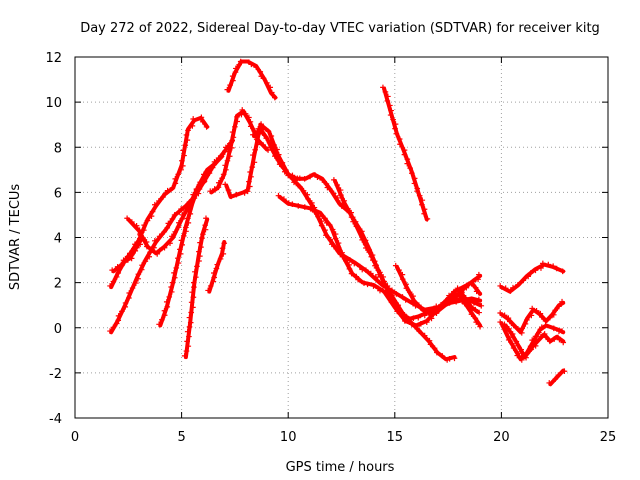  What do you see at coordinates (75, 437) in the screenshot?
I see `x-tick-label: 0` at bounding box center [75, 437].